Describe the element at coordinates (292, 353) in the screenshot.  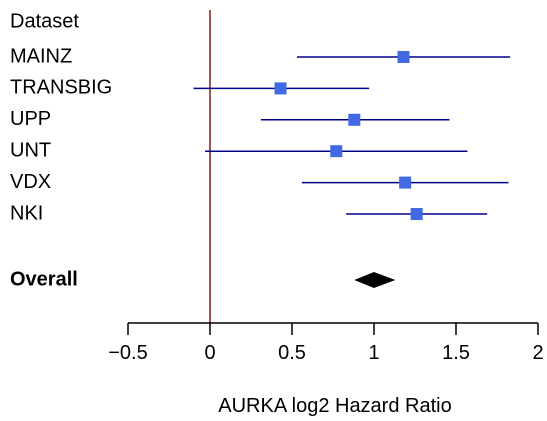
I see `x-tick-label: 0.5` at that location.